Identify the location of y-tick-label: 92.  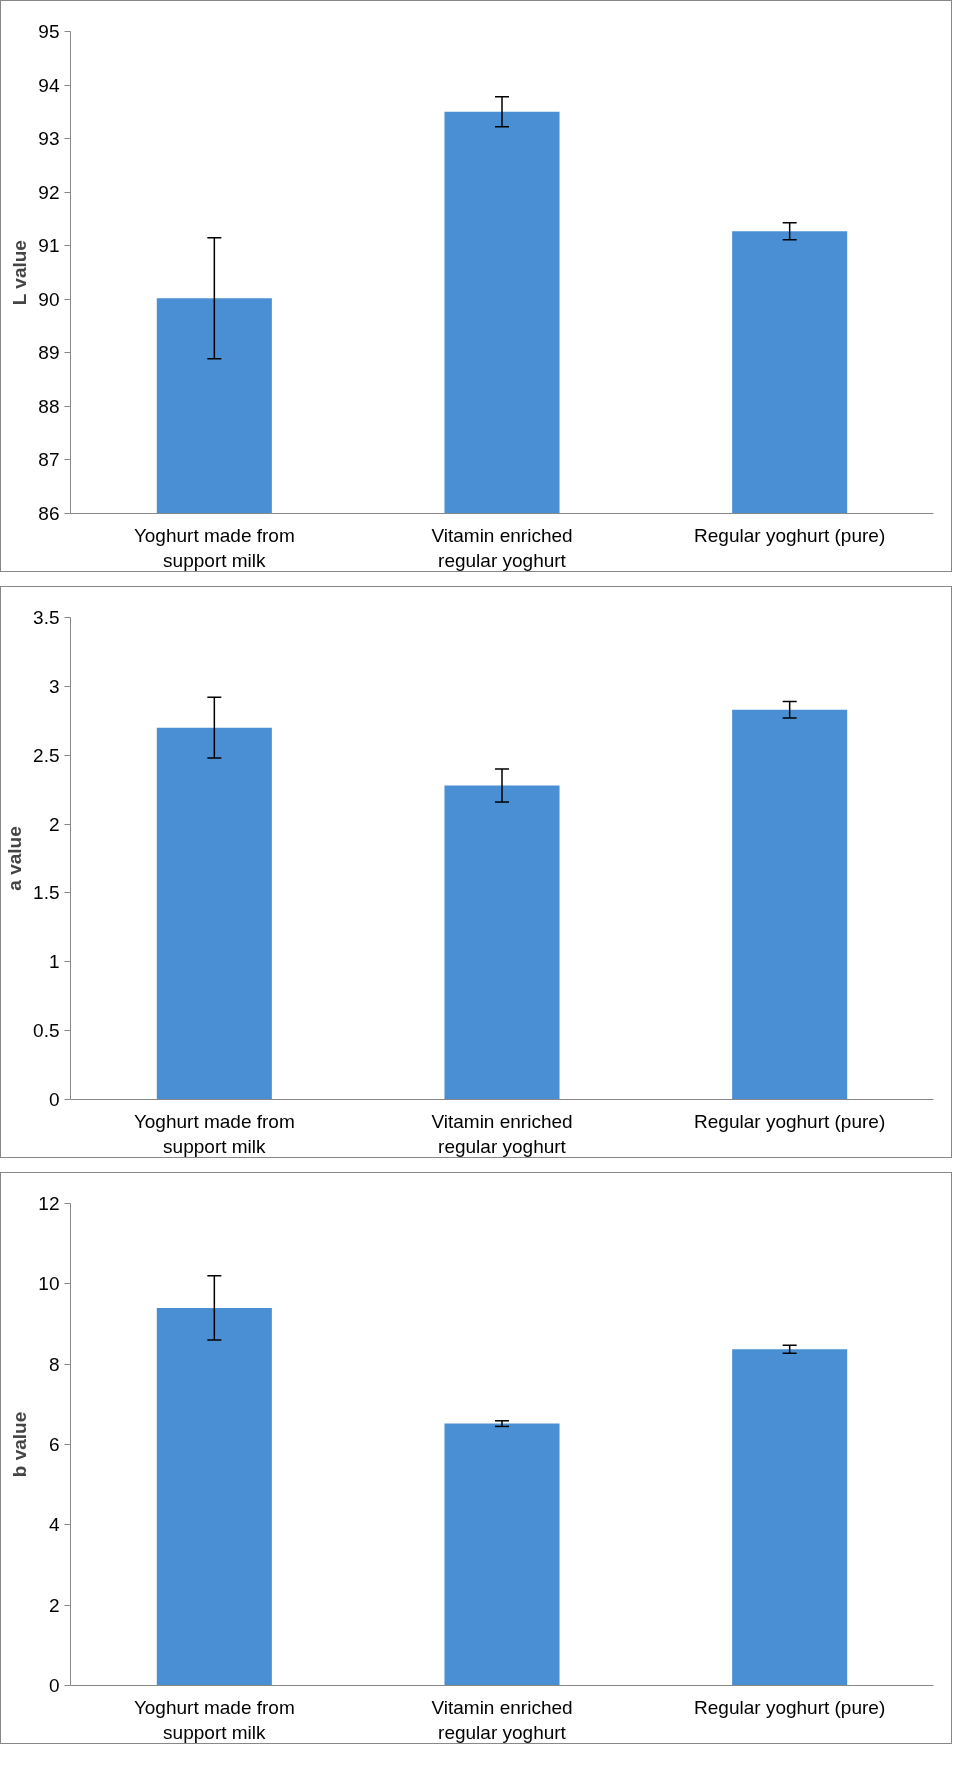
(49, 192).